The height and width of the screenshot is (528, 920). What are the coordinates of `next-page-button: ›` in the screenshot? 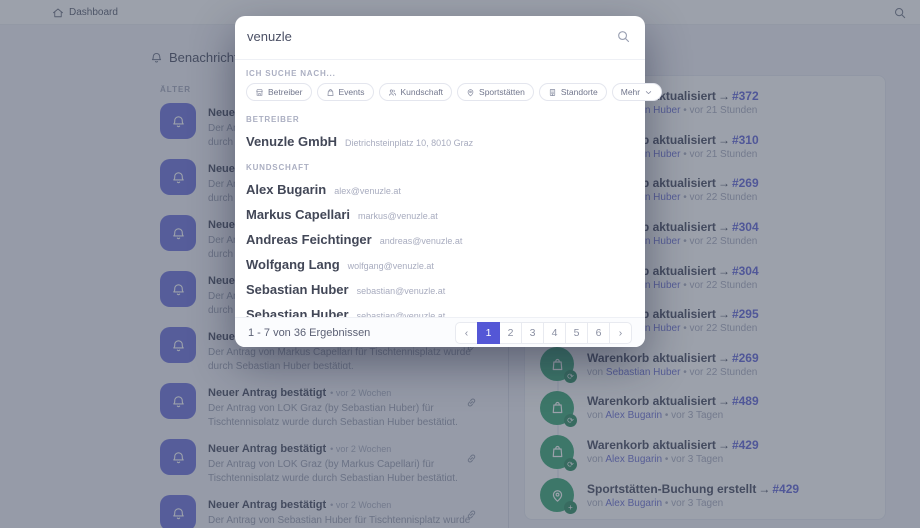 It's located at (620, 332).